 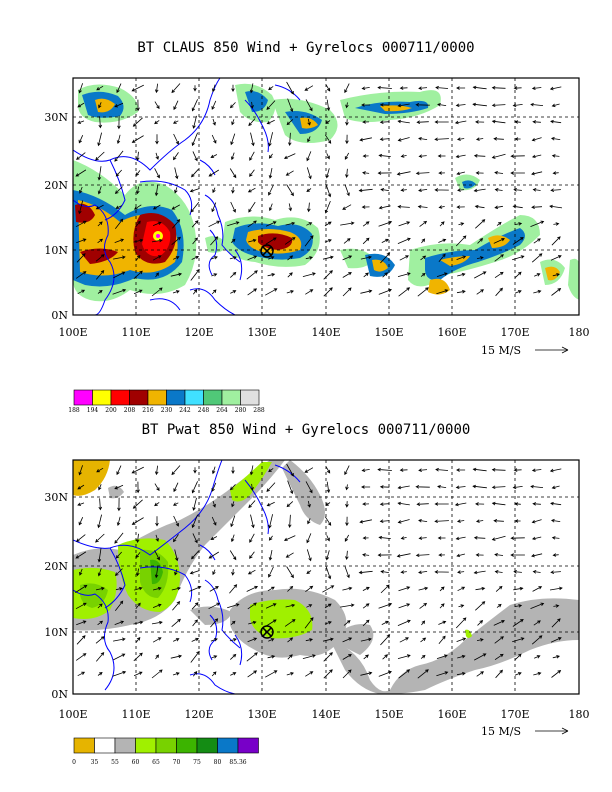 What do you see at coordinates (501, 350) in the screenshot?
I see `panel1-vector-ref-label: 15 M/S` at bounding box center [501, 350].